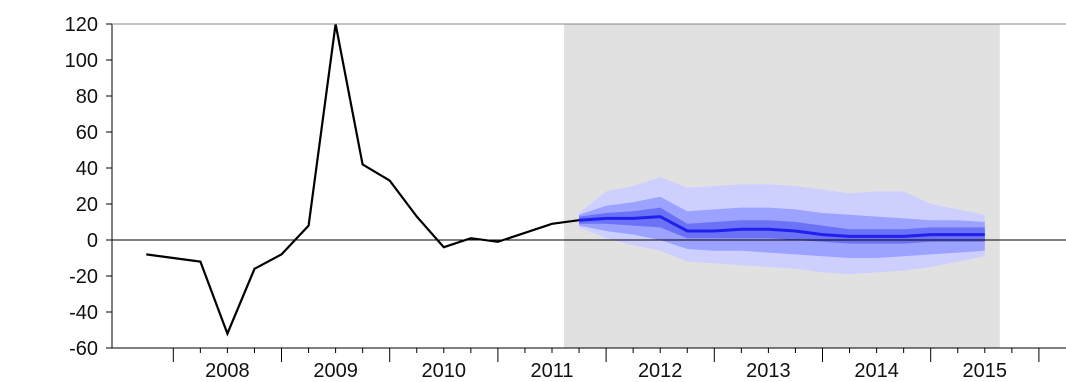 The image size is (1066, 382). I want to click on x-axis: 2008 2009 2010 2011 2012 2013 2014 2015, so click(606, 365).